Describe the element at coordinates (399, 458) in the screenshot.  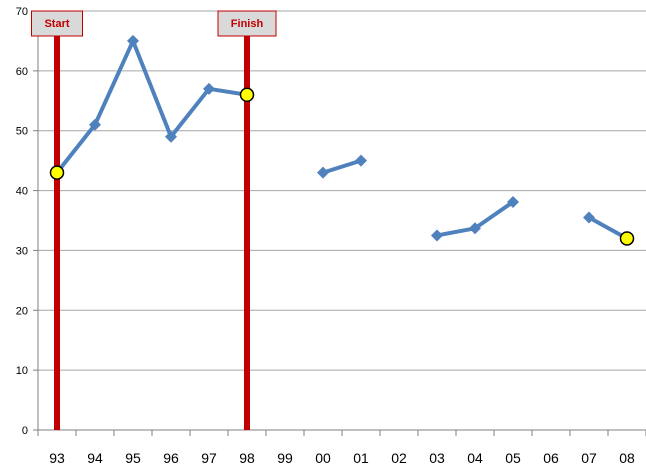
I see `x-tick-label: 02` at that location.